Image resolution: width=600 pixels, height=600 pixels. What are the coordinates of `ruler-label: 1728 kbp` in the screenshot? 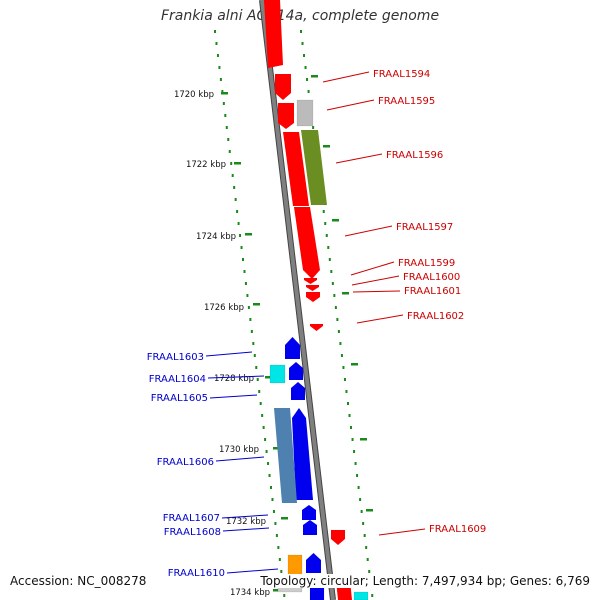 It's located at (234, 379).